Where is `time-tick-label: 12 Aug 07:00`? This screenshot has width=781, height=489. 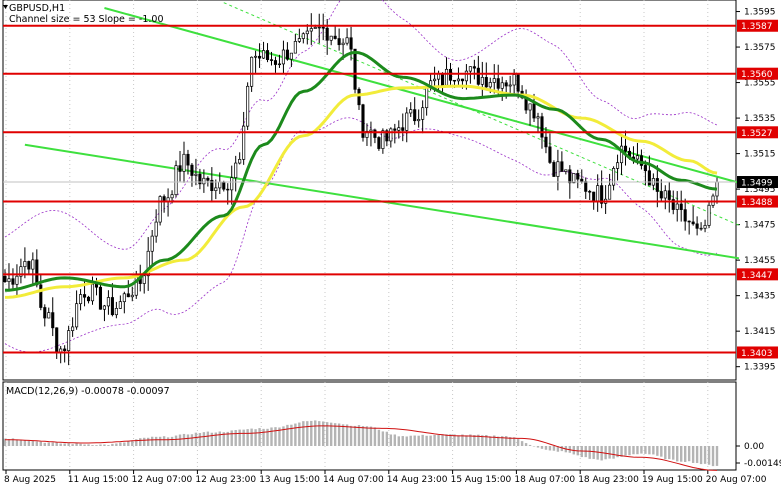
time-tick-label: 12 Aug 07:00 is located at coordinates (162, 480).